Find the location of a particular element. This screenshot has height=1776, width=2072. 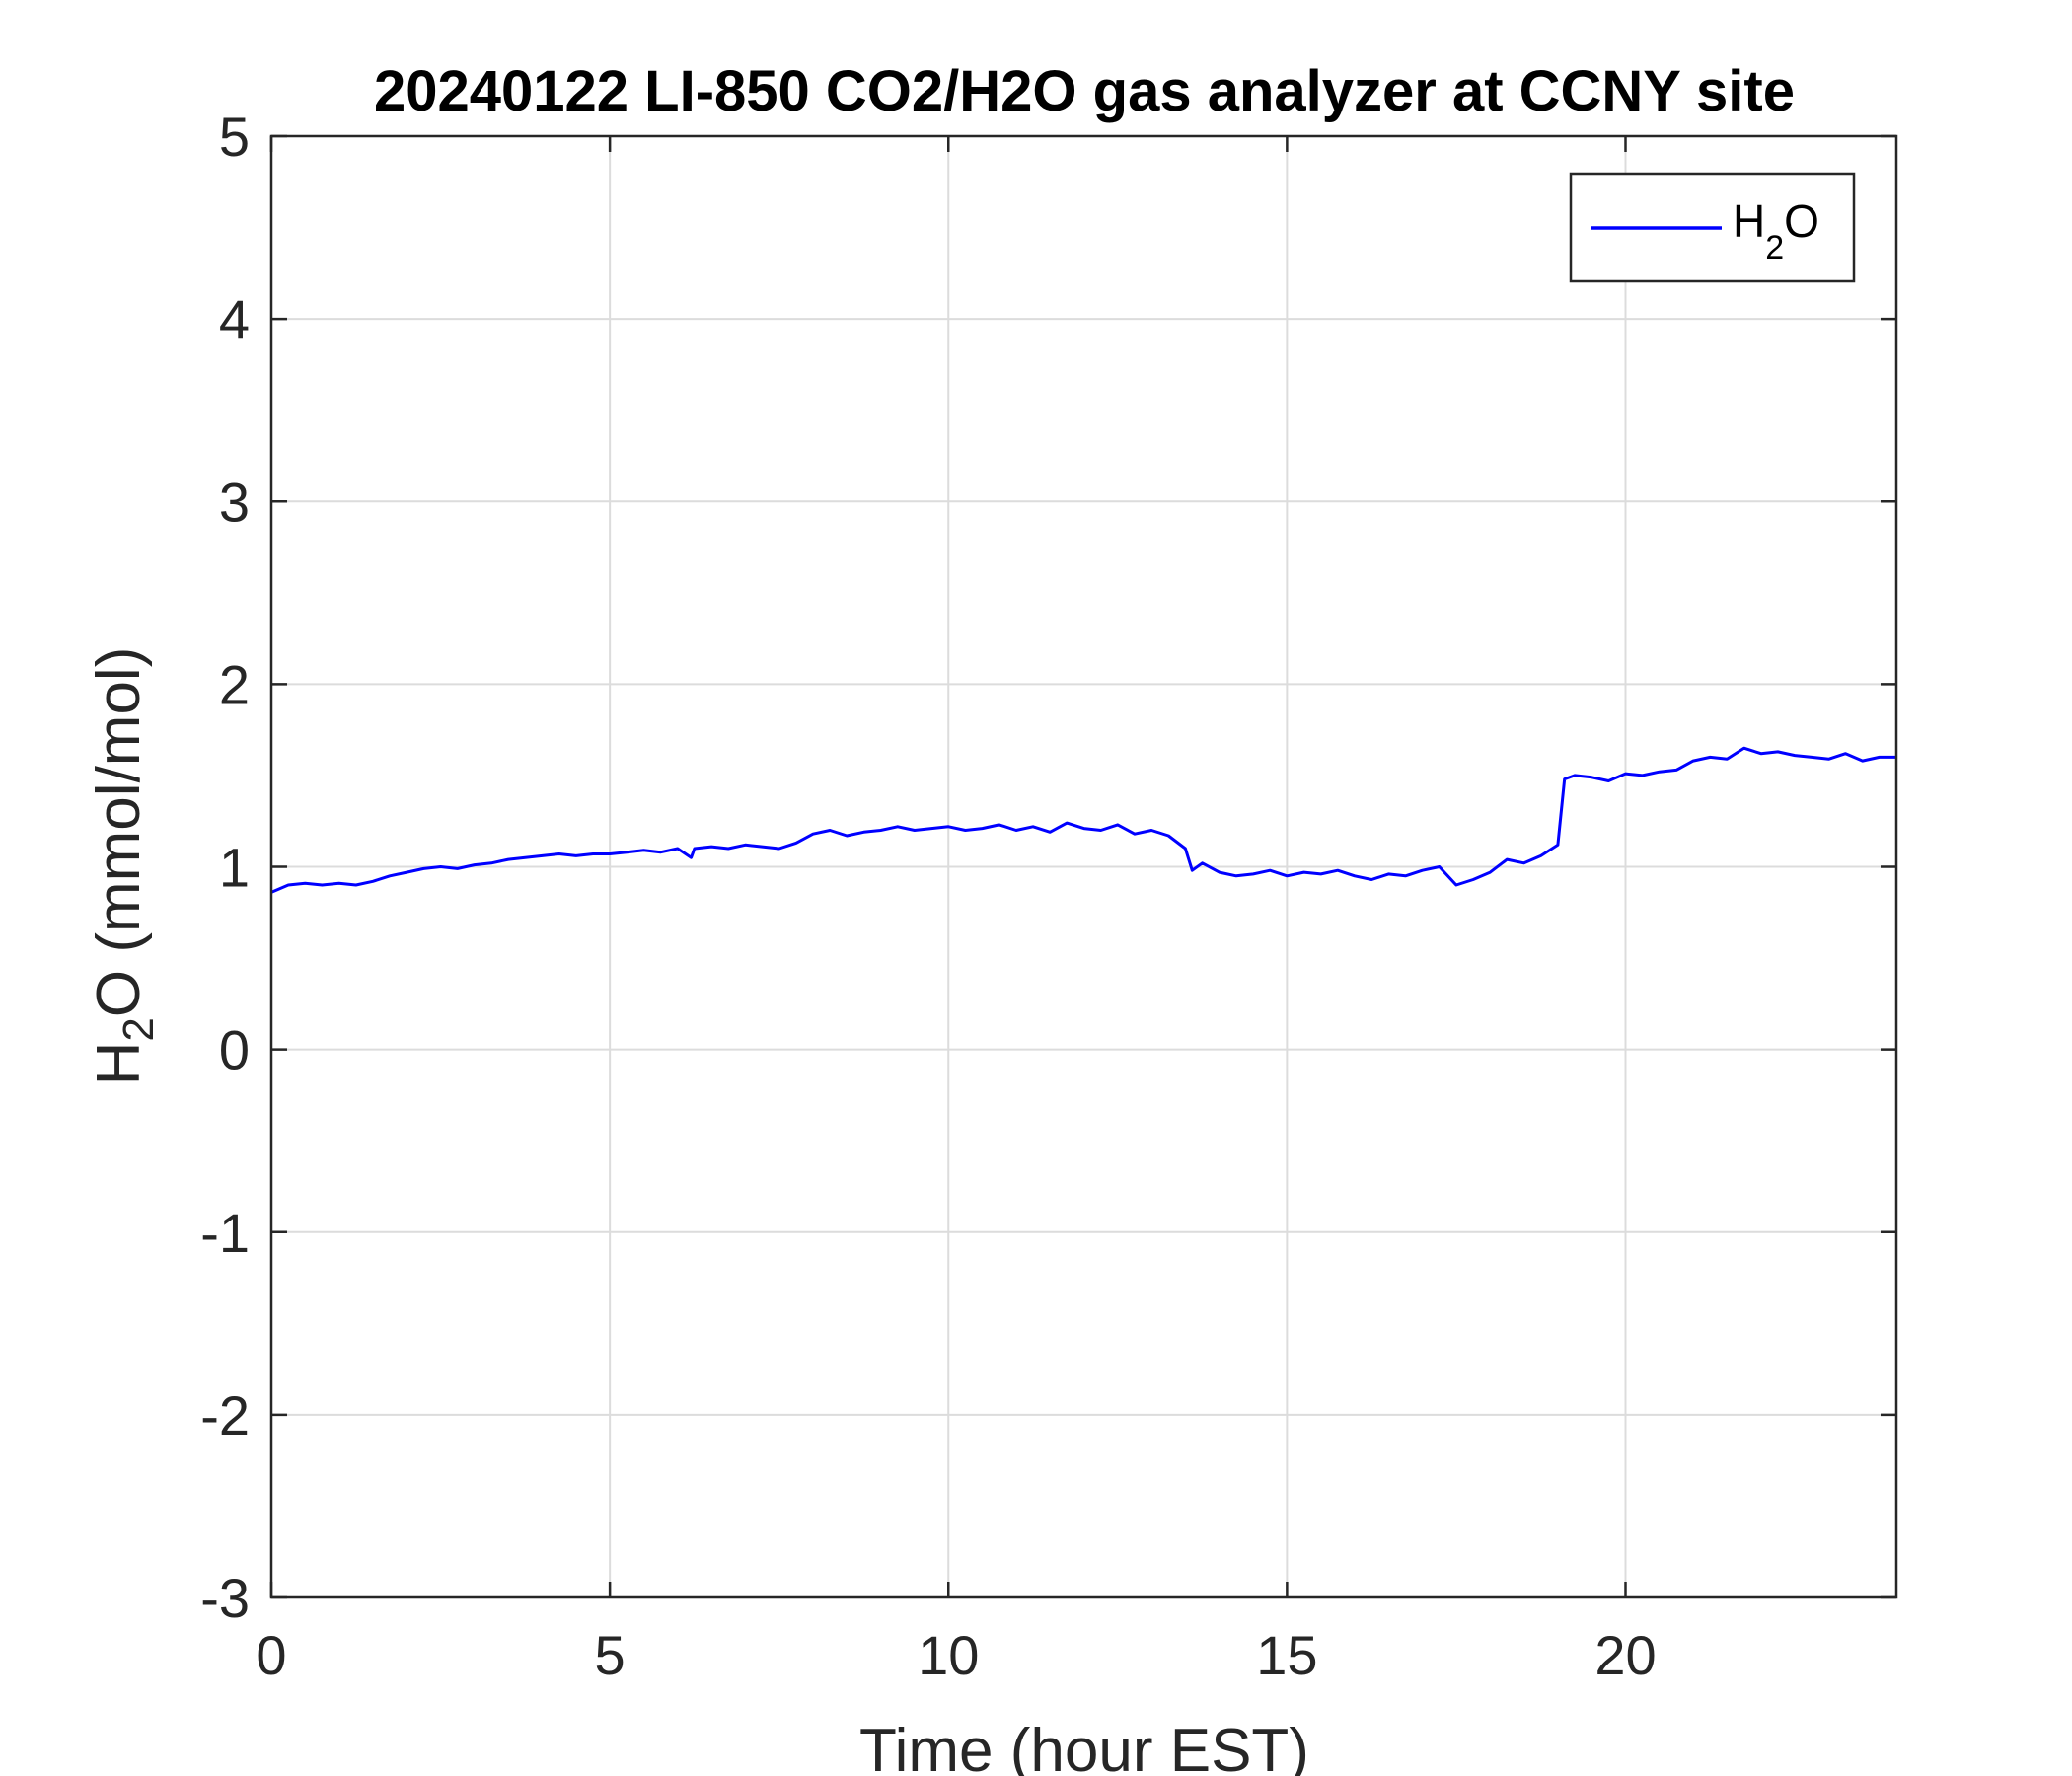

y-tick-label: 5 is located at coordinates (235, 137).